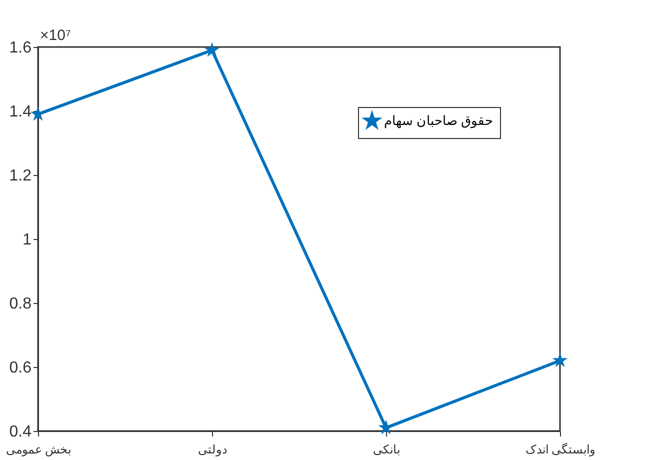 Image resolution: width=646 pixels, height=460 pixels. Describe the element at coordinates (20, 112) in the screenshot. I see `y-tick-label: 1.4` at that location.